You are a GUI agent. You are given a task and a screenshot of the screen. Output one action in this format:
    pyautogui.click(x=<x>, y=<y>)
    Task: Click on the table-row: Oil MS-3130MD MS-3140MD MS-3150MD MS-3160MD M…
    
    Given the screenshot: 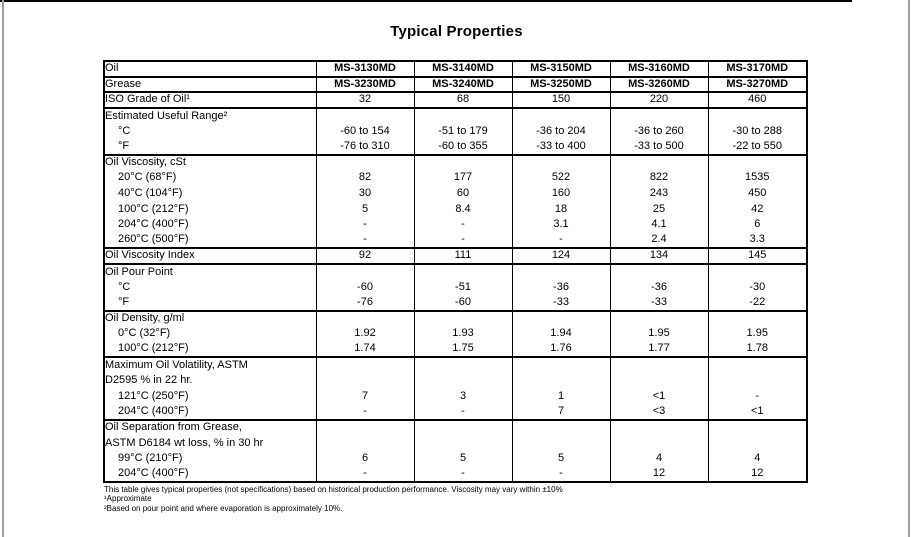 What is the action you would take?
    pyautogui.click(x=455, y=69)
    